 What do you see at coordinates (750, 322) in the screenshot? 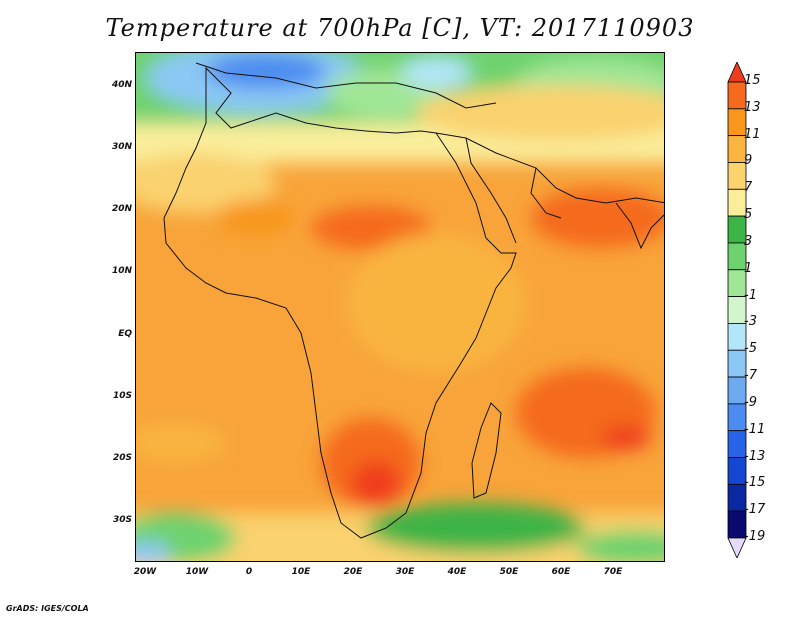
I see `colorbar-label: -3` at bounding box center [750, 322].